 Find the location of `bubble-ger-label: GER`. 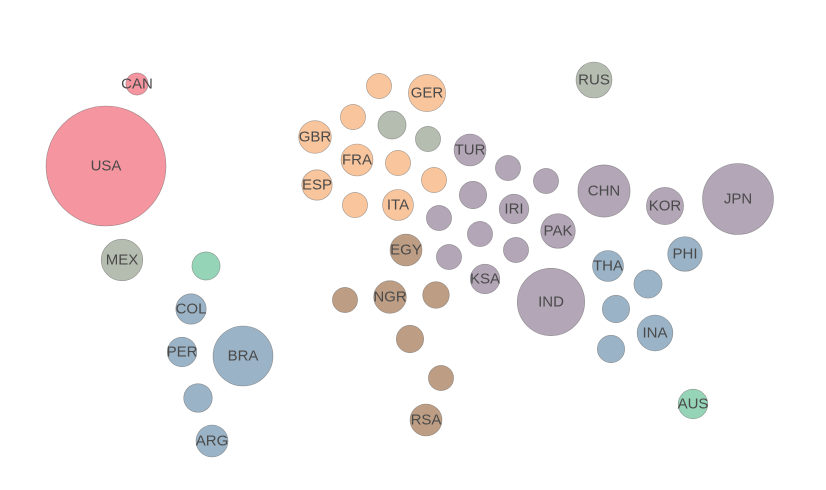

bubble-ger-label: GER is located at coordinates (427, 93).